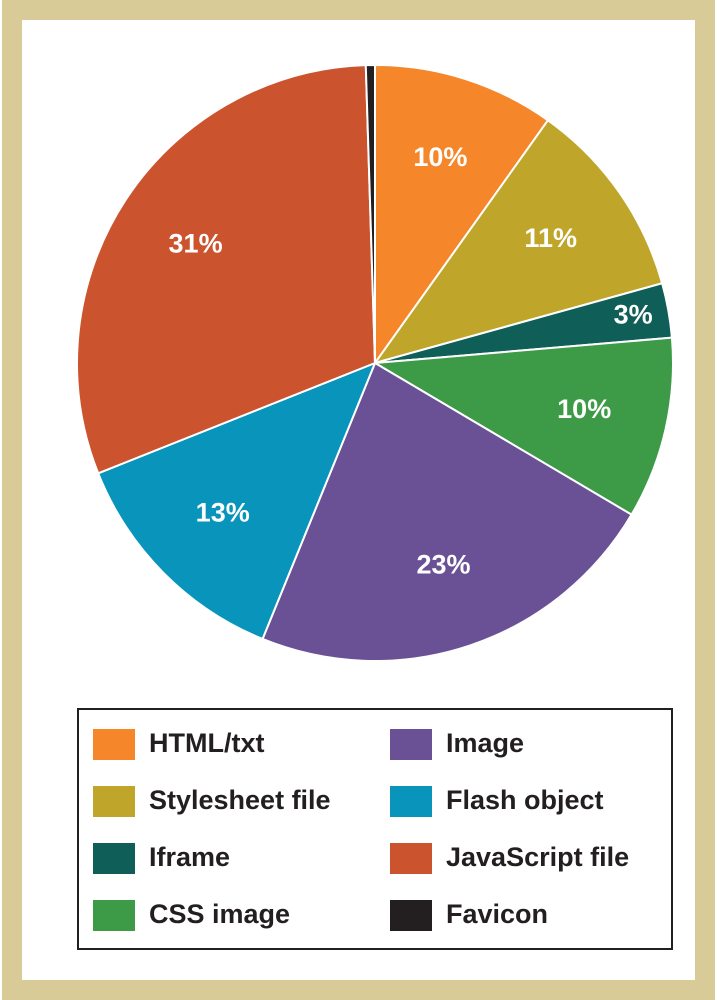  I want to click on data-label: 31%, so click(196, 243).